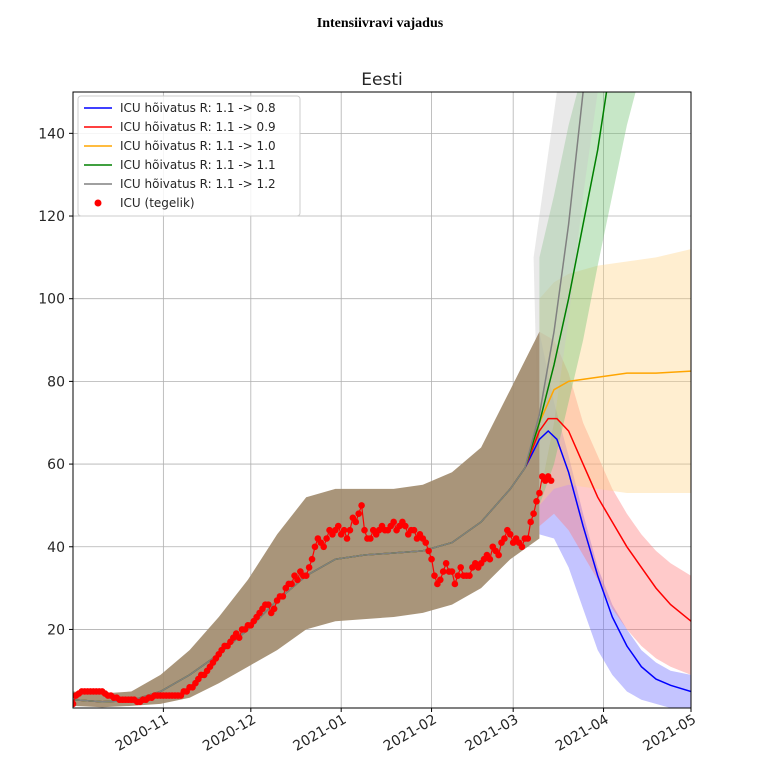  Describe the element at coordinates (198, 127) in the screenshot. I see `legend-label-1: ICU hõivatus R: 1.1 -> 0.9` at that location.